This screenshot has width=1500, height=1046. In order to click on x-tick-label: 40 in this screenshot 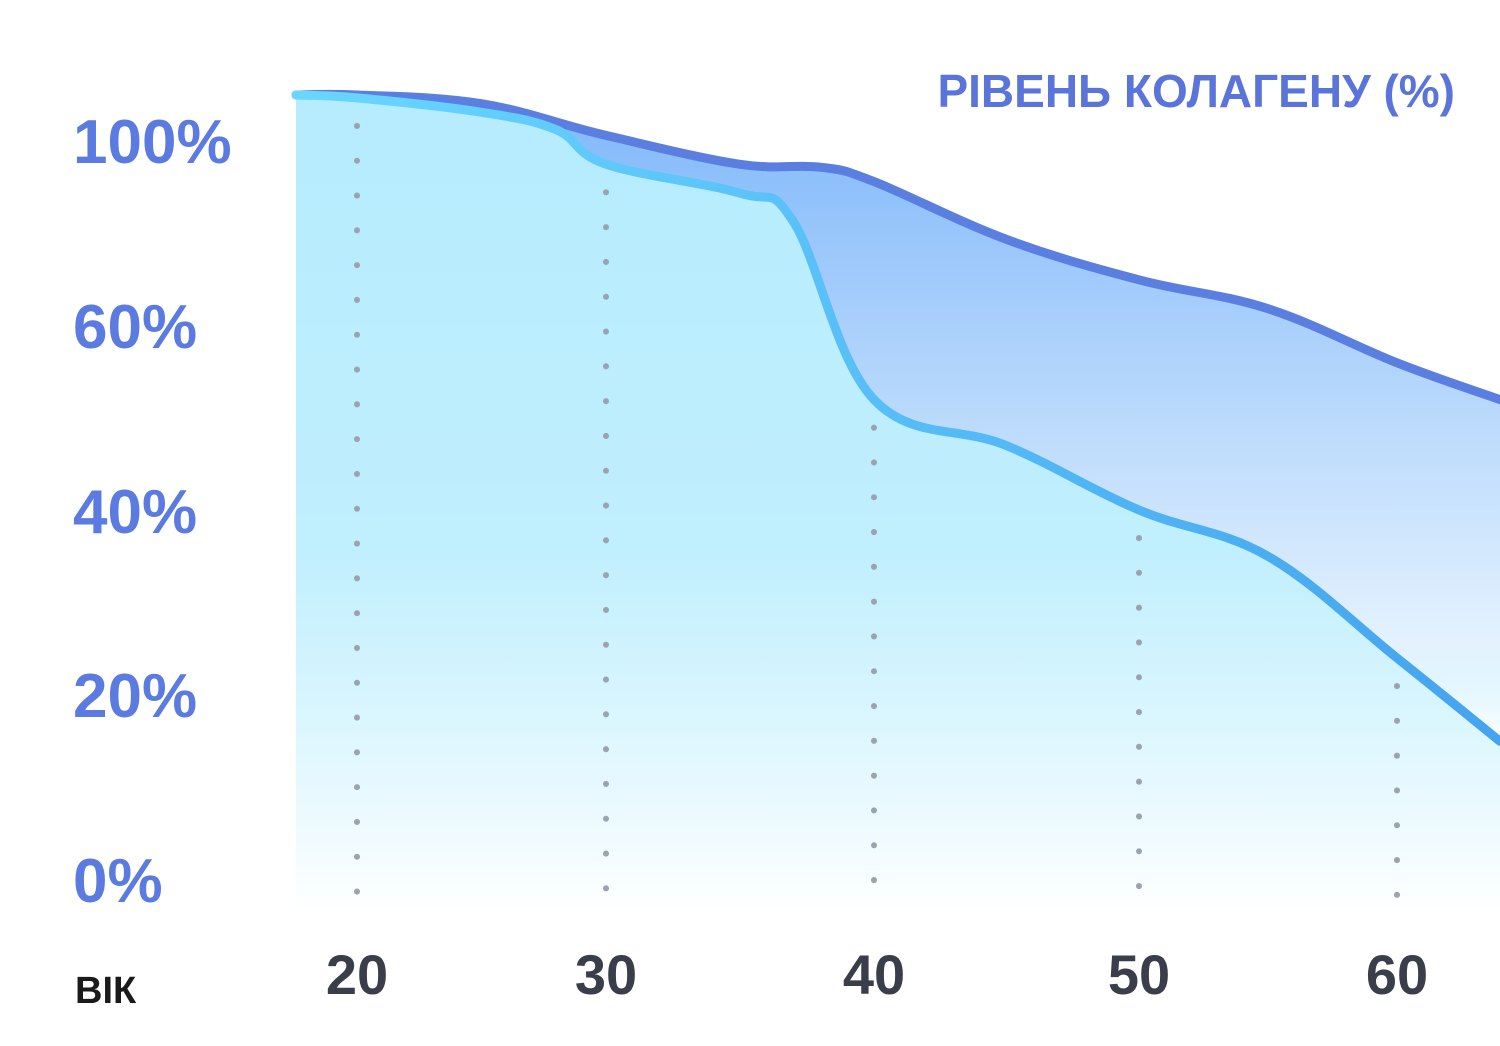, I will do `click(874, 974)`.